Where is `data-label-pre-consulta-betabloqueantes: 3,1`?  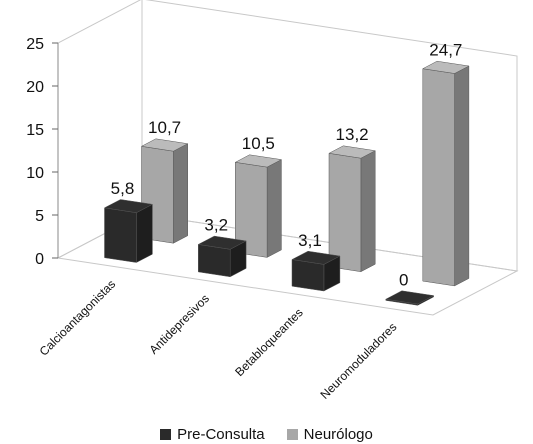
data-label-pre-consulta-betabloqueantes: 3,1 is located at coordinates (310, 240).